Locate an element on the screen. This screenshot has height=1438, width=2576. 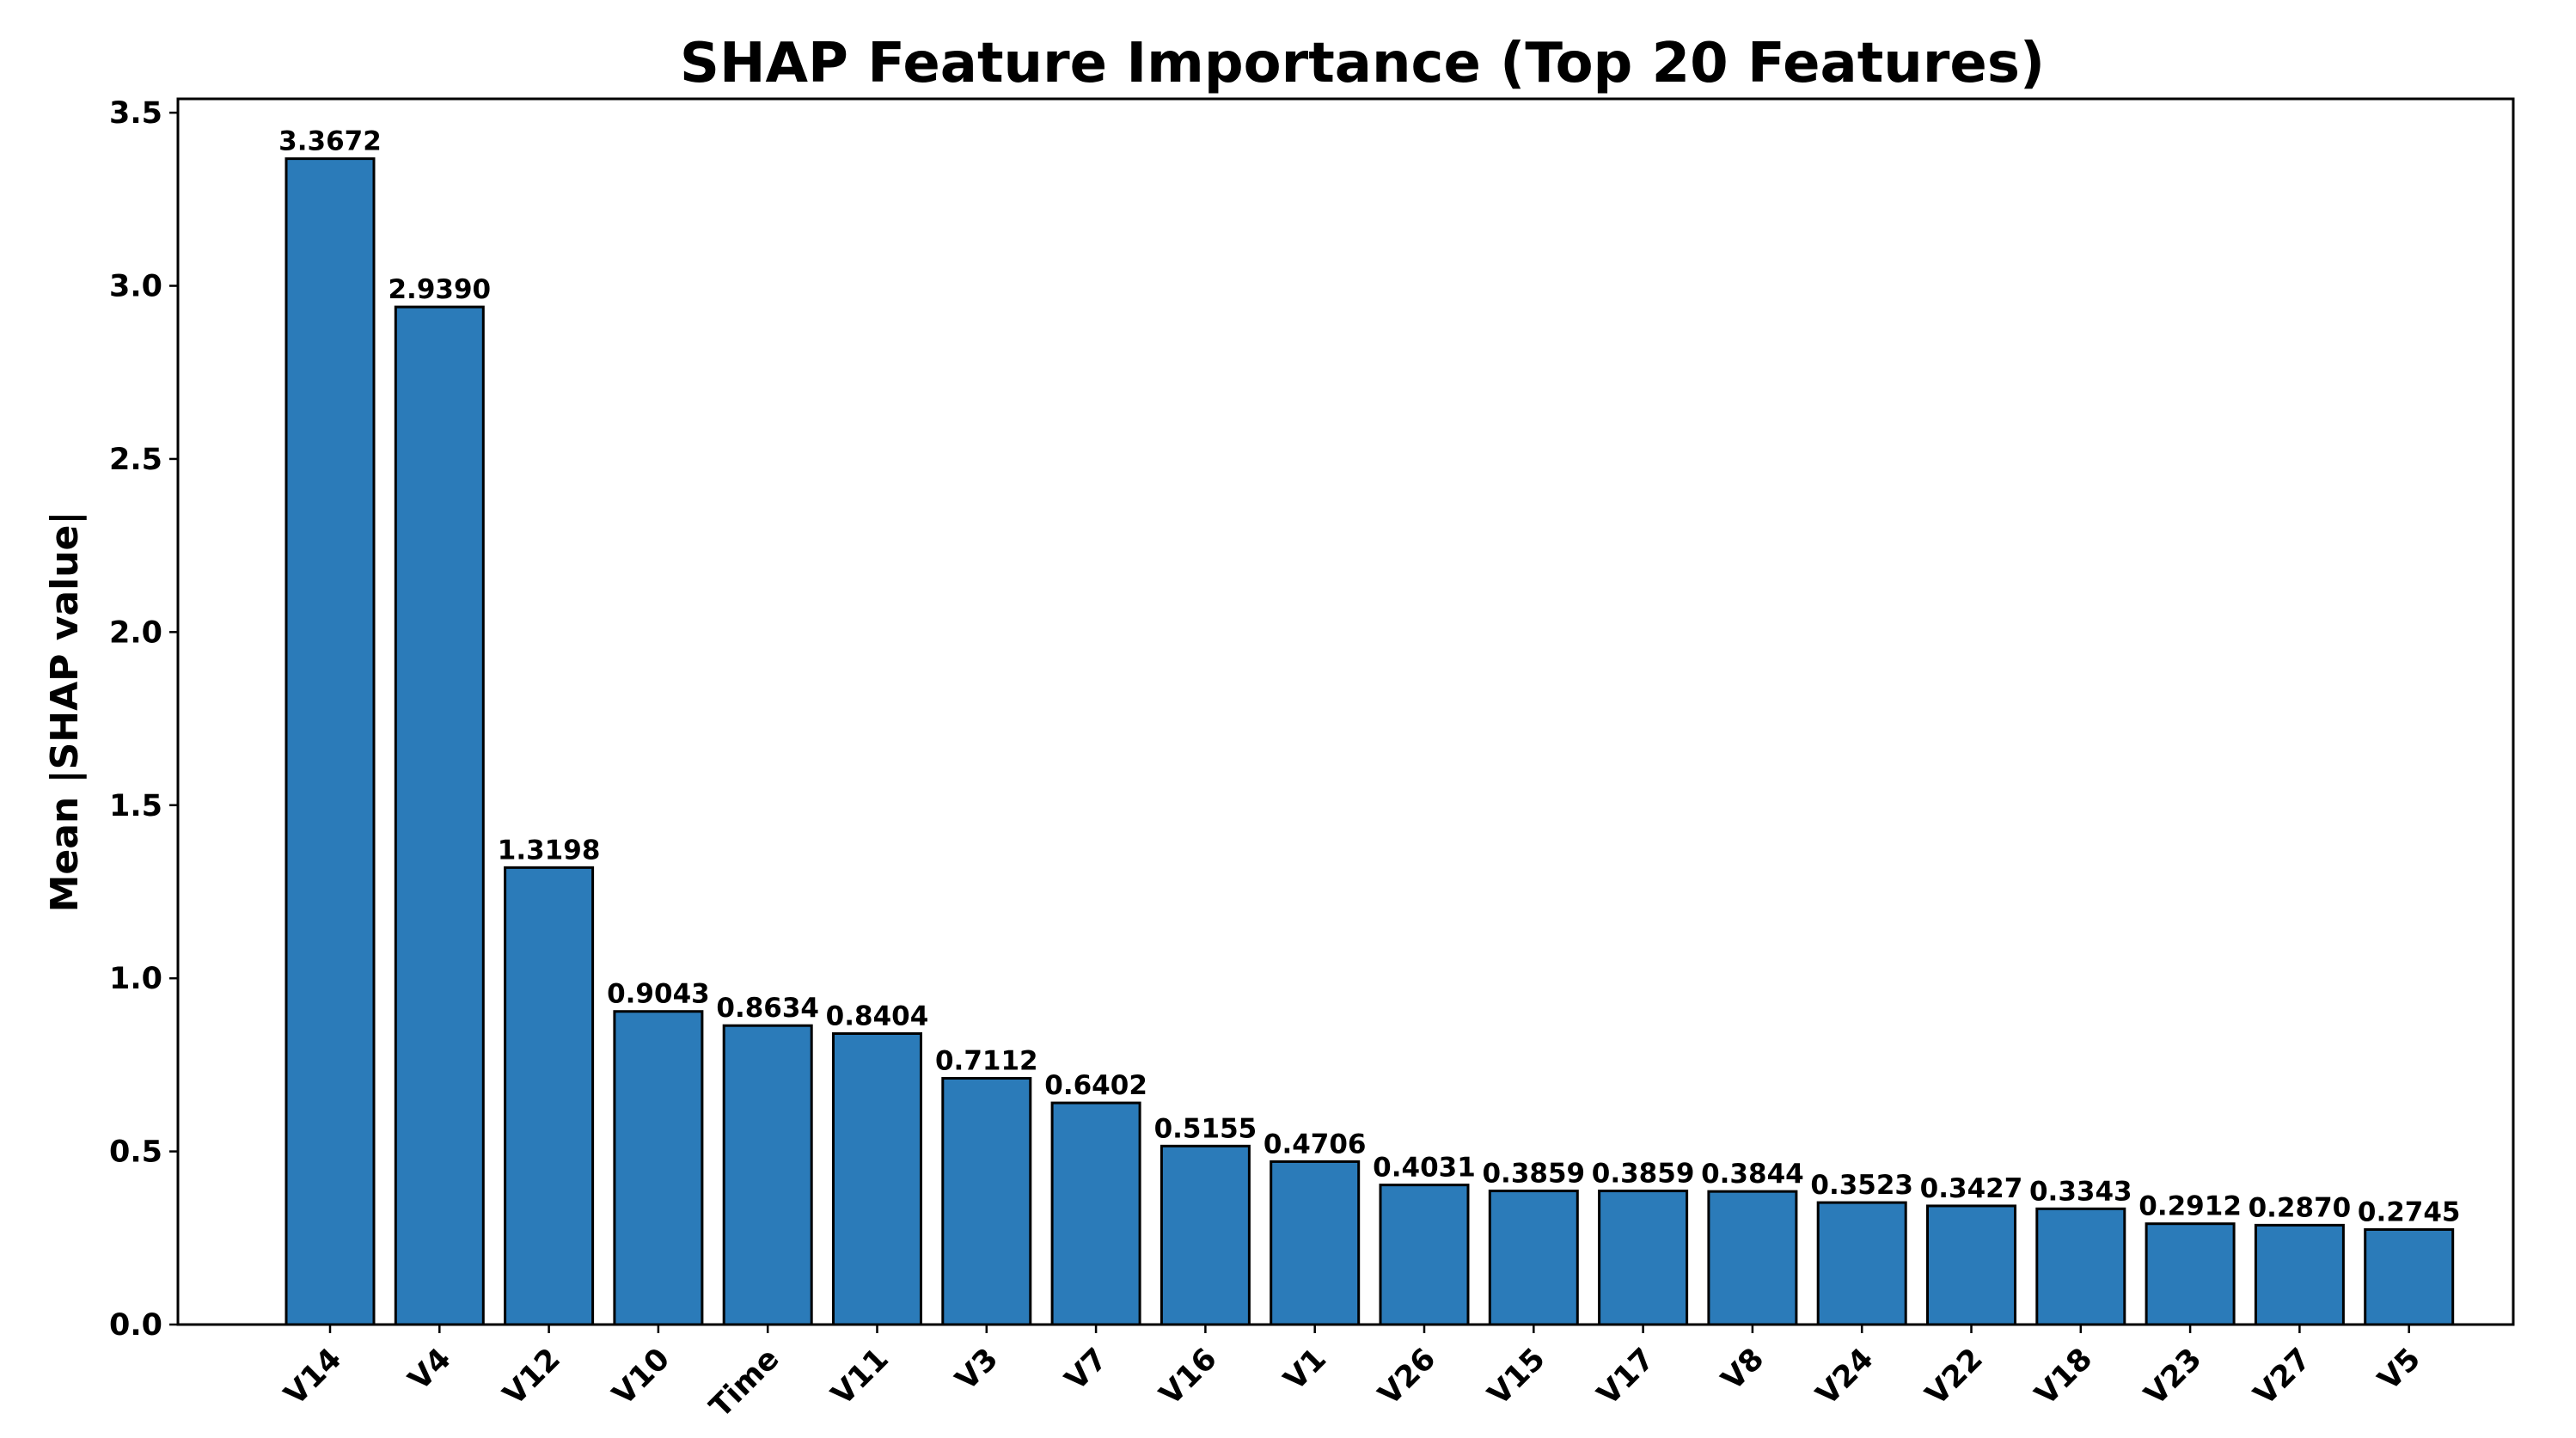
x-tick-label: V5 is located at coordinates (2399, 1370).